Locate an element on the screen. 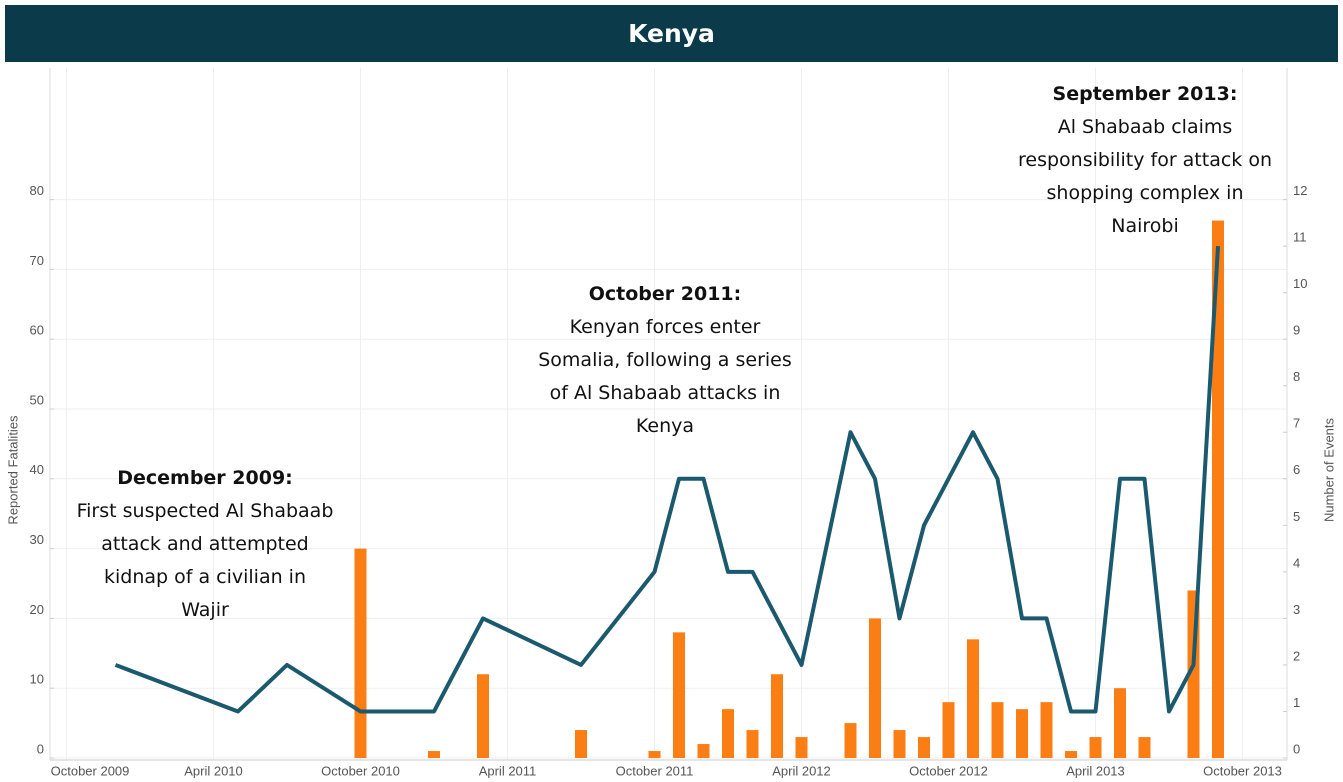 The image size is (1343, 782). y2-tick-label: 0 is located at coordinates (1296, 748).